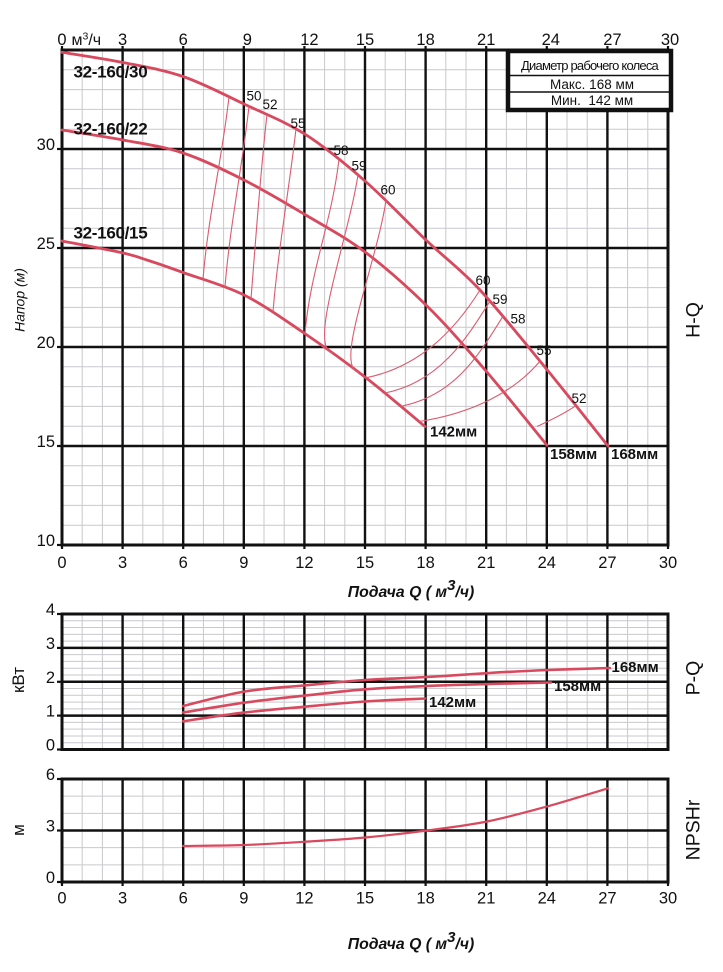  What do you see at coordinates (50, 610) in the screenshot?
I see `svg-text: 4` at bounding box center [50, 610].